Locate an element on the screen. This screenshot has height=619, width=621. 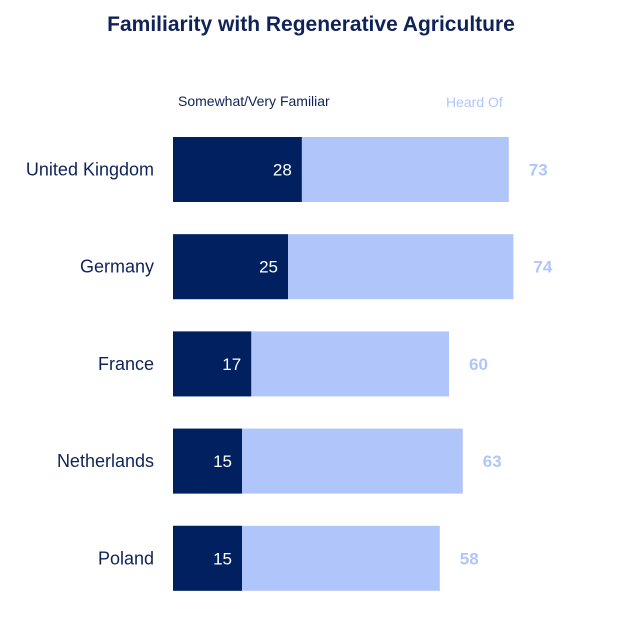
data-label-familiar: 17 is located at coordinates (231, 364).